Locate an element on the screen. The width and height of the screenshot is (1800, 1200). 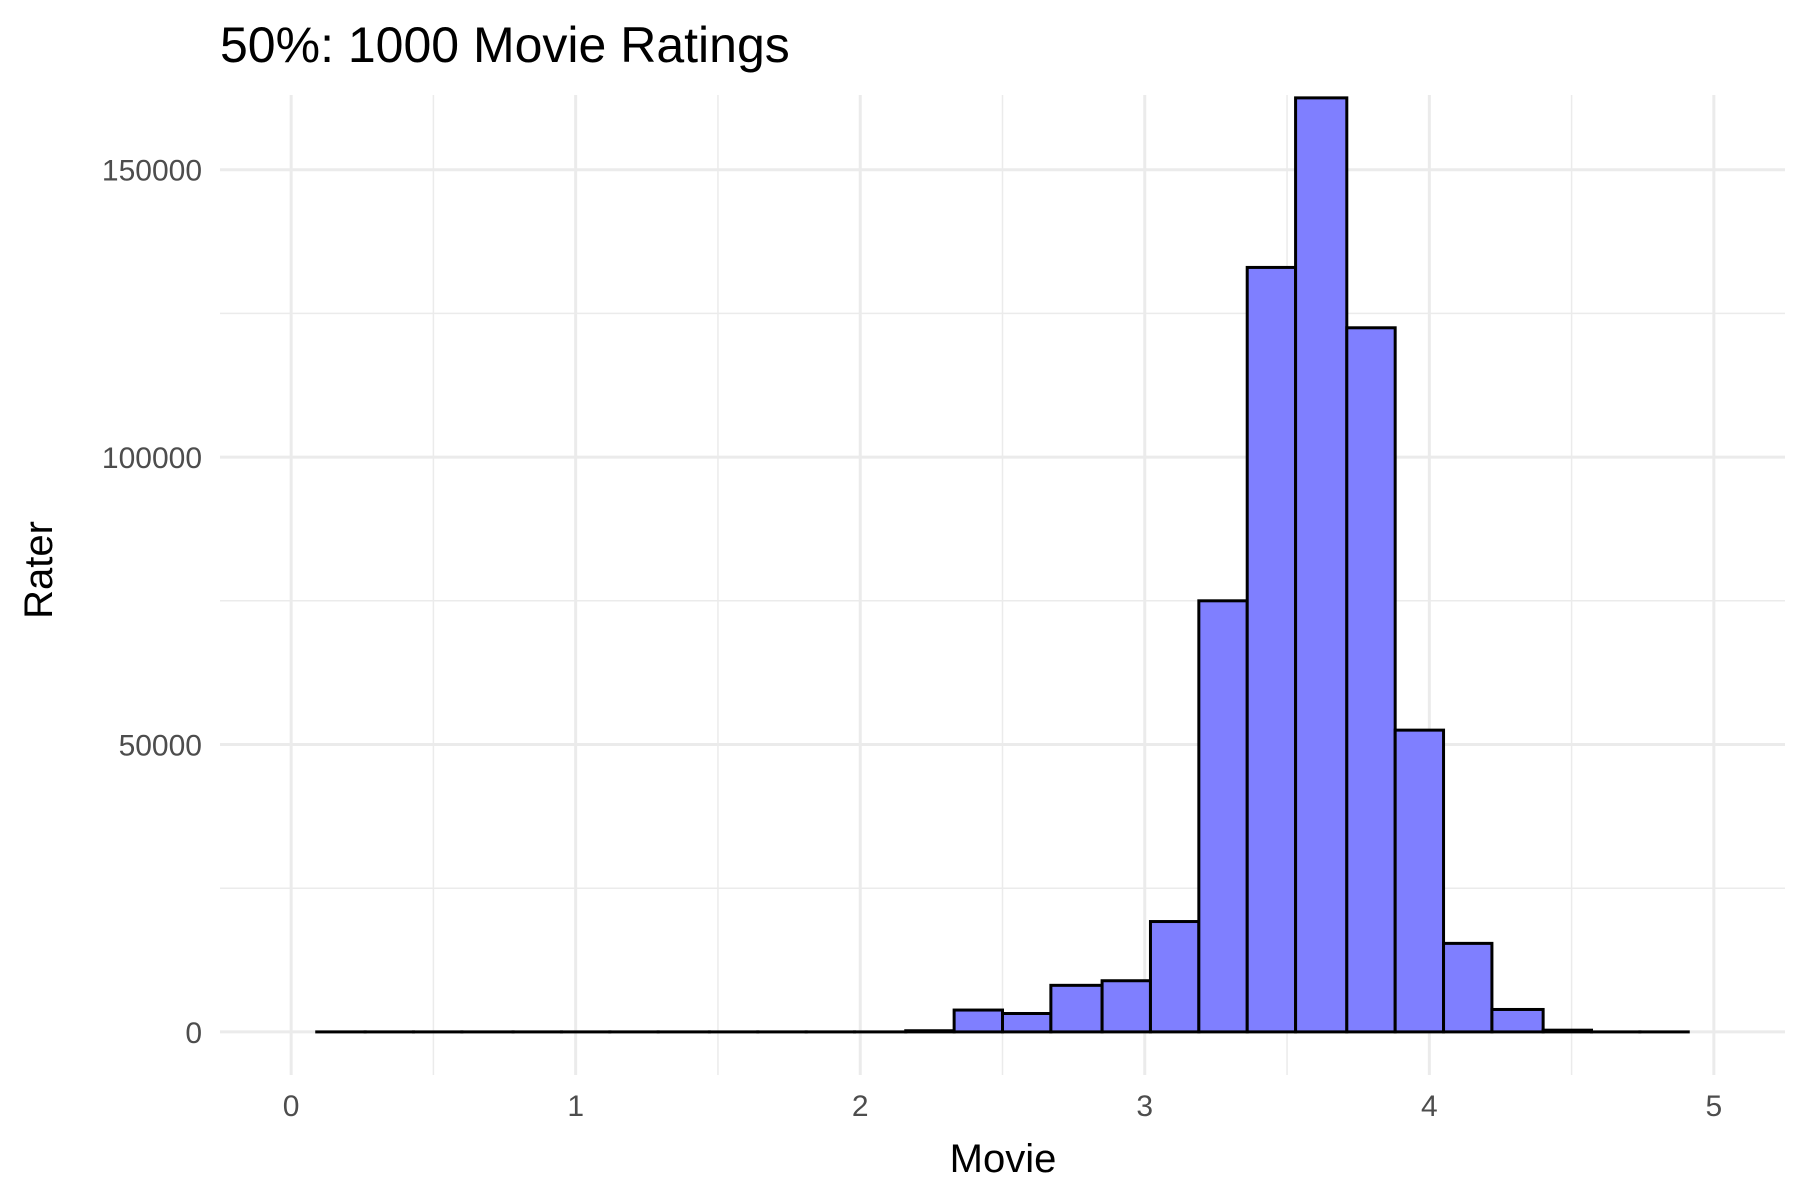
y-axis-ticks: 0 50000 100000 150000 is located at coordinates (152, 602).